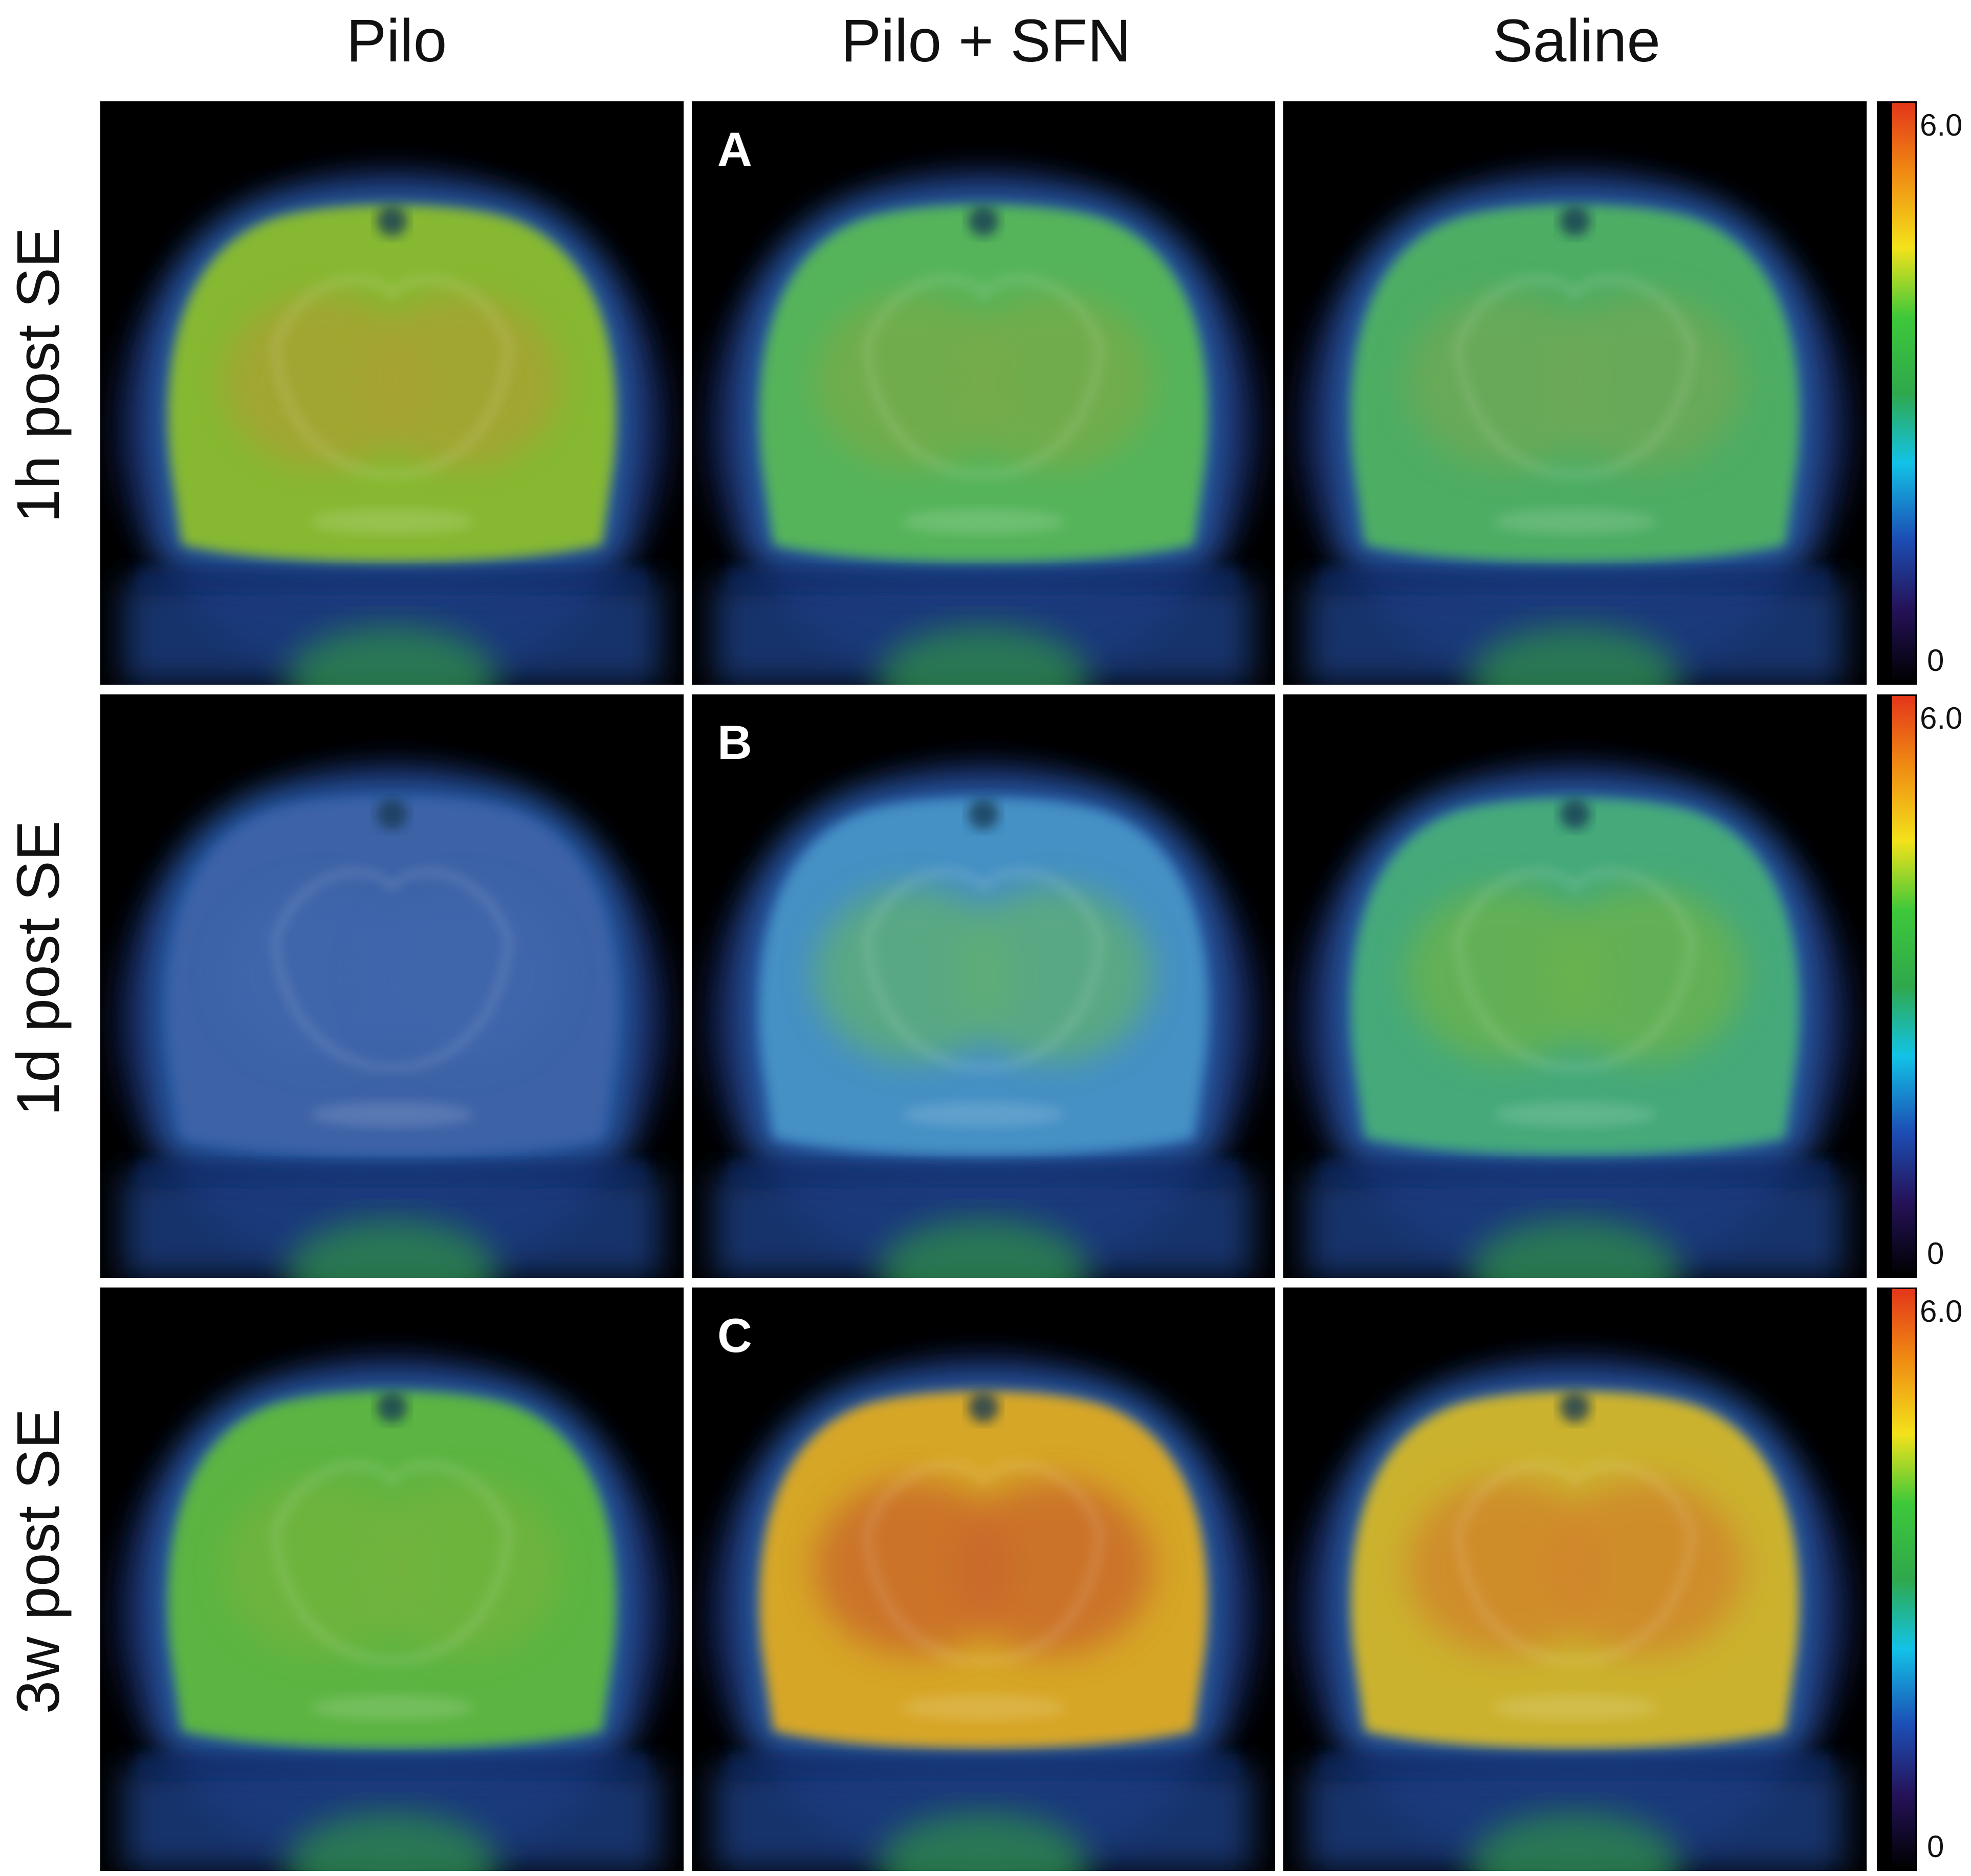 The width and height of the screenshot is (1971, 1876). I want to click on colorbar-3w, so click(1897, 1579).